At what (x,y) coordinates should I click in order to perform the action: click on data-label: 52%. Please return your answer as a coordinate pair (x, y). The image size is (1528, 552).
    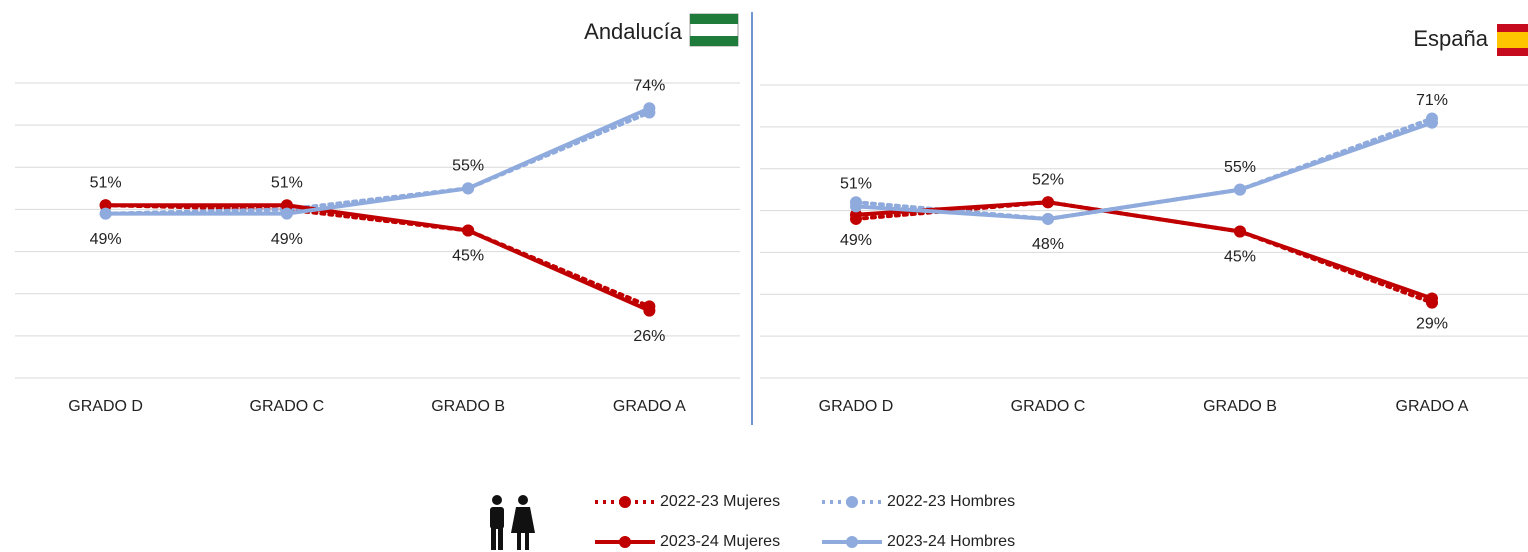
    Looking at the image, I should click on (1048, 179).